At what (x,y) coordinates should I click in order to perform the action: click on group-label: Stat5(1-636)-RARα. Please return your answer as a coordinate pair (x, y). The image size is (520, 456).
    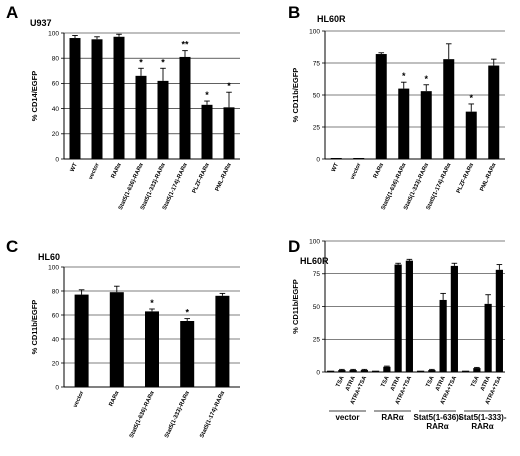
    Looking at the image, I should click on (437, 422).